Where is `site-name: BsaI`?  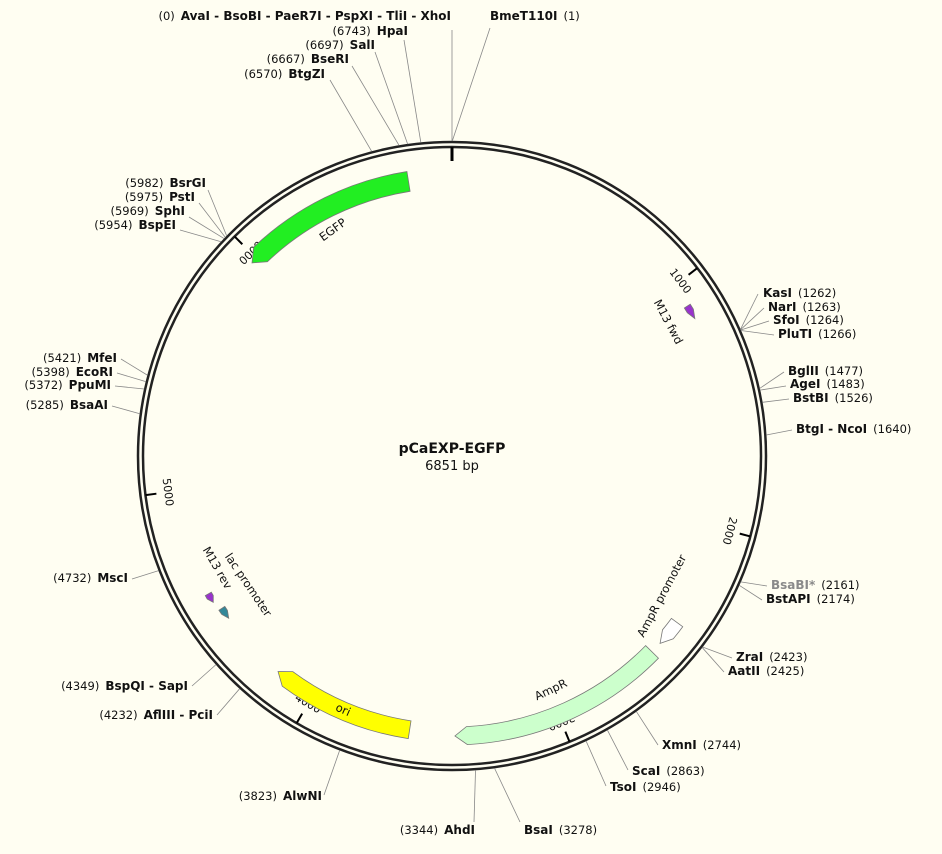
site-name: BsaI is located at coordinates (538, 830).